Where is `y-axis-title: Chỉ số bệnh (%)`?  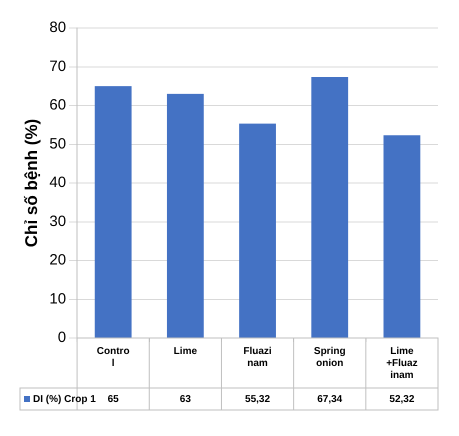
y-axis-title: Chỉ số bệnh (%) is located at coordinates (31, 183).